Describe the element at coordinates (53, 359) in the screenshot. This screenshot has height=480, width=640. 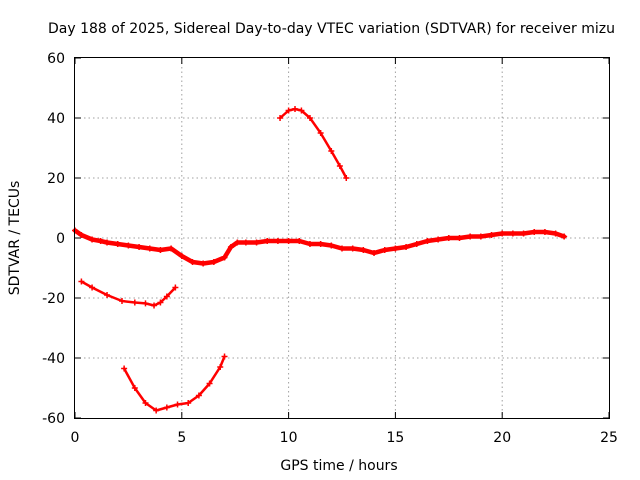
I see `y-tick-label: -40` at that location.